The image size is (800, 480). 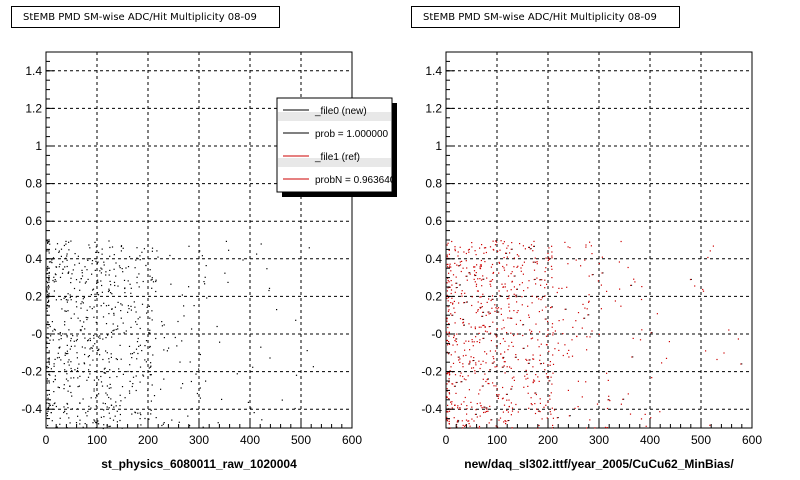 I want to click on x-tick-label: 400, so click(x=250, y=440).